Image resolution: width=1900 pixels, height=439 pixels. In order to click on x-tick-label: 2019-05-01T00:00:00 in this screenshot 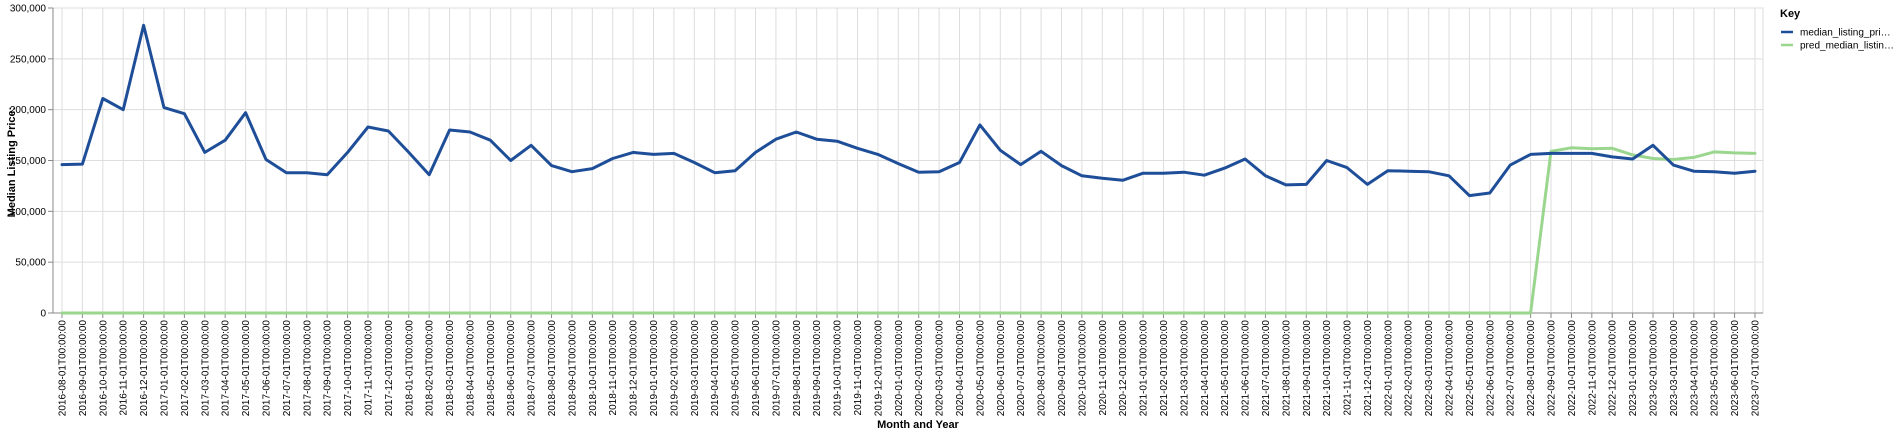, I will do `click(736, 368)`.